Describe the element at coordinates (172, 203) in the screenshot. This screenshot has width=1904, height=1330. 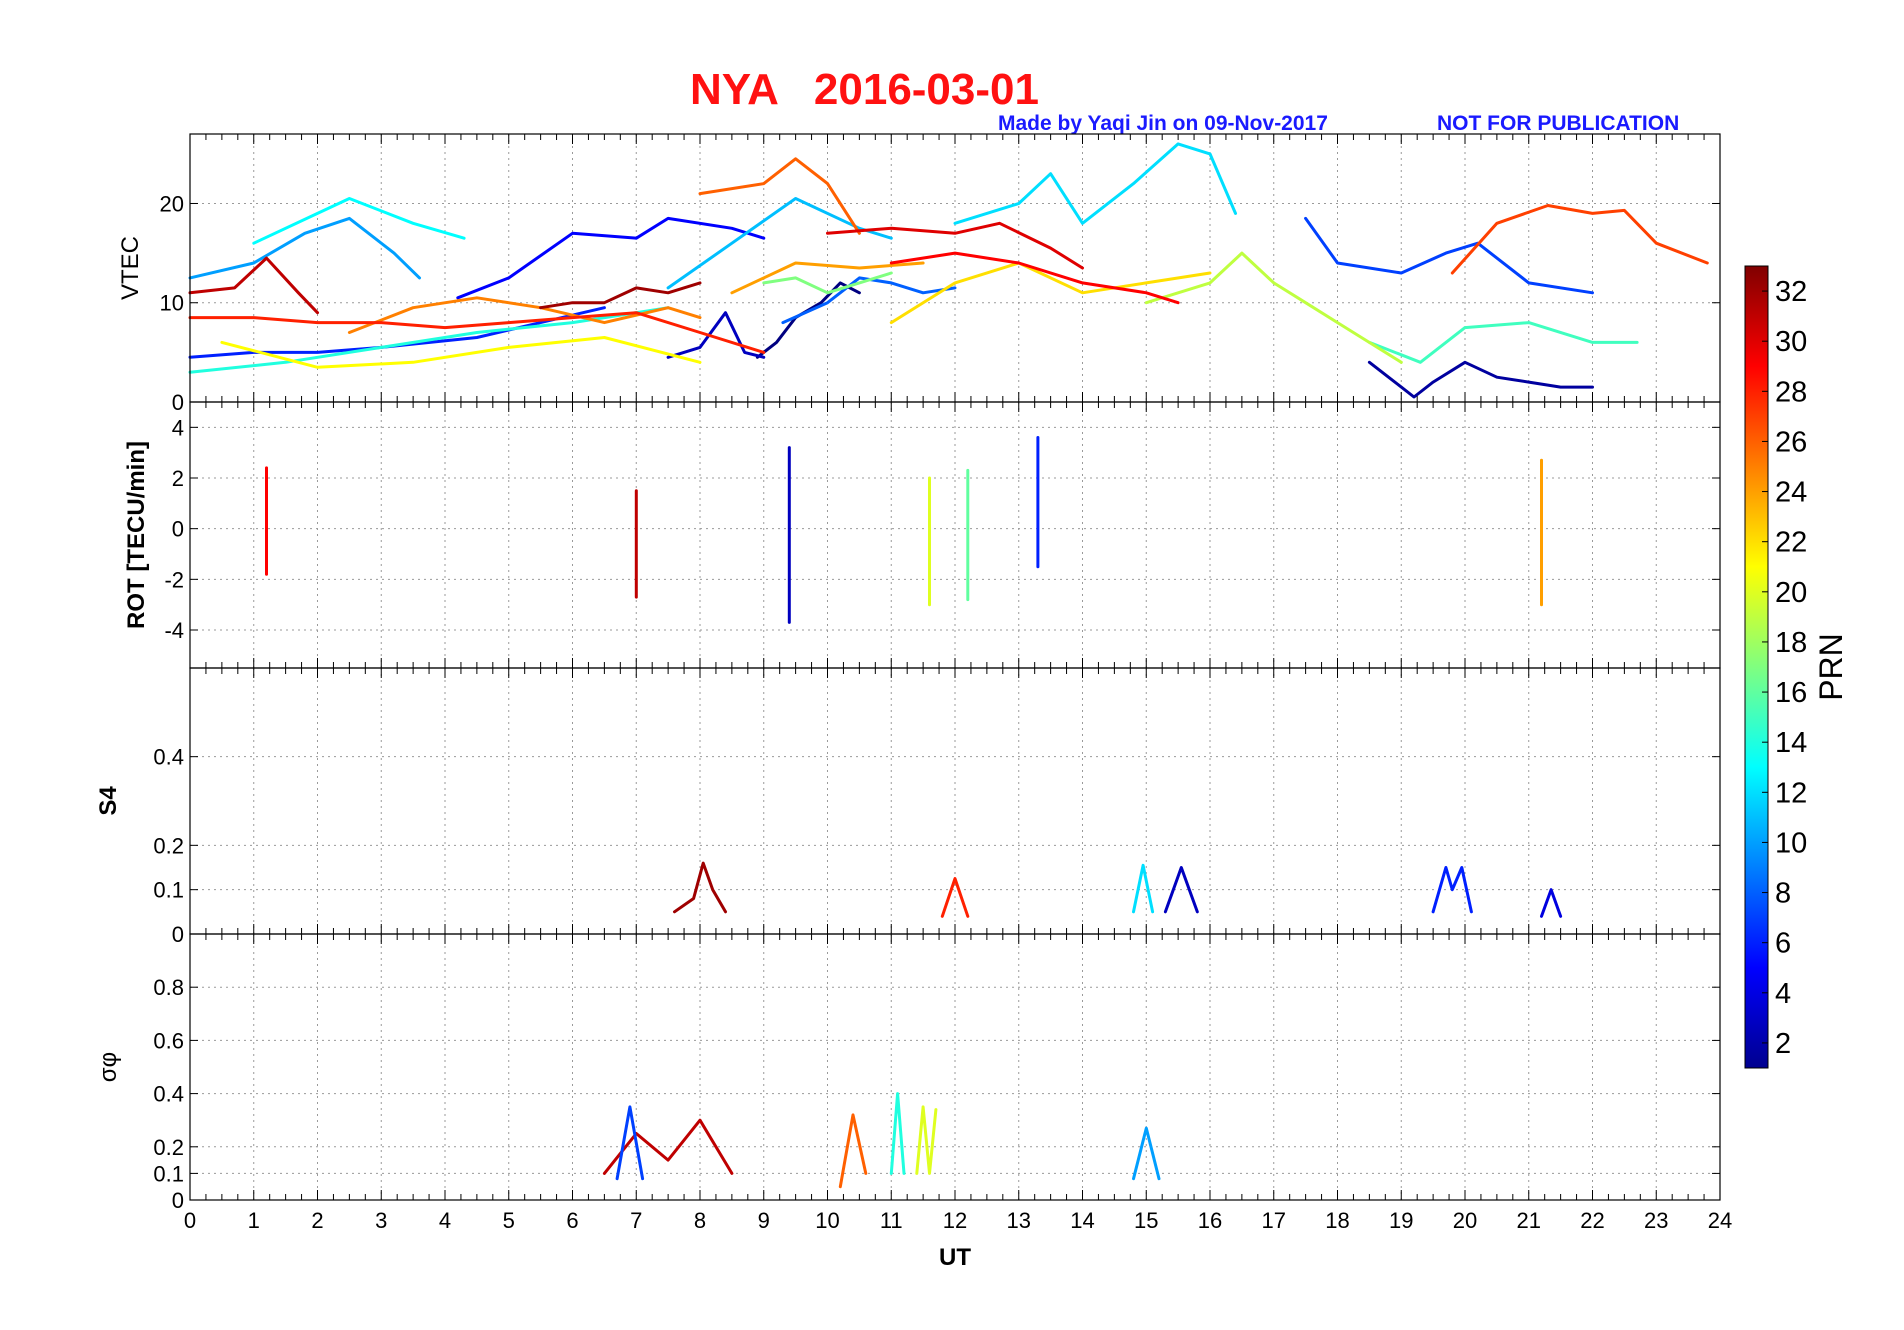
I see `y-tick-label: 20` at that location.